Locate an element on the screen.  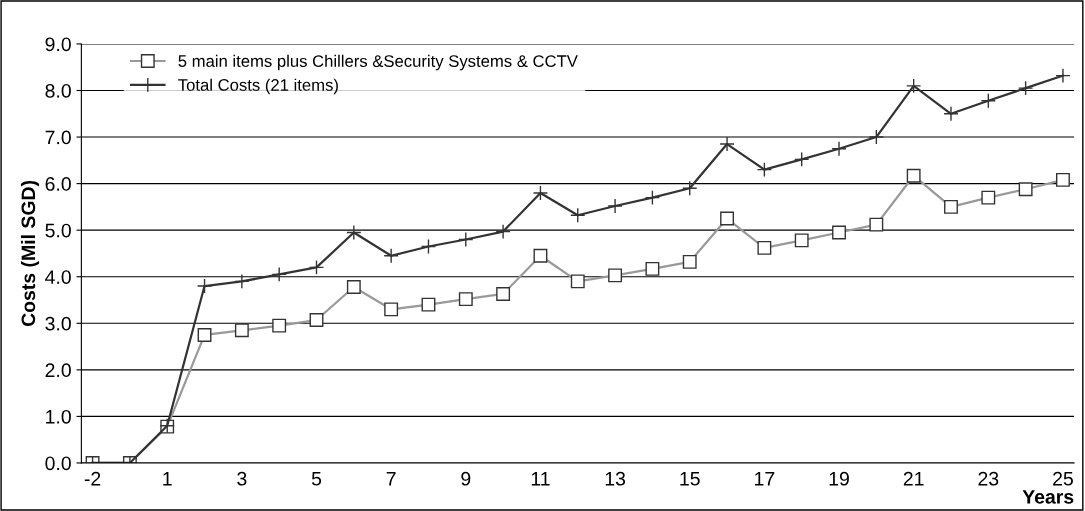
y-tick-label: 4.0 is located at coordinates (58, 277).